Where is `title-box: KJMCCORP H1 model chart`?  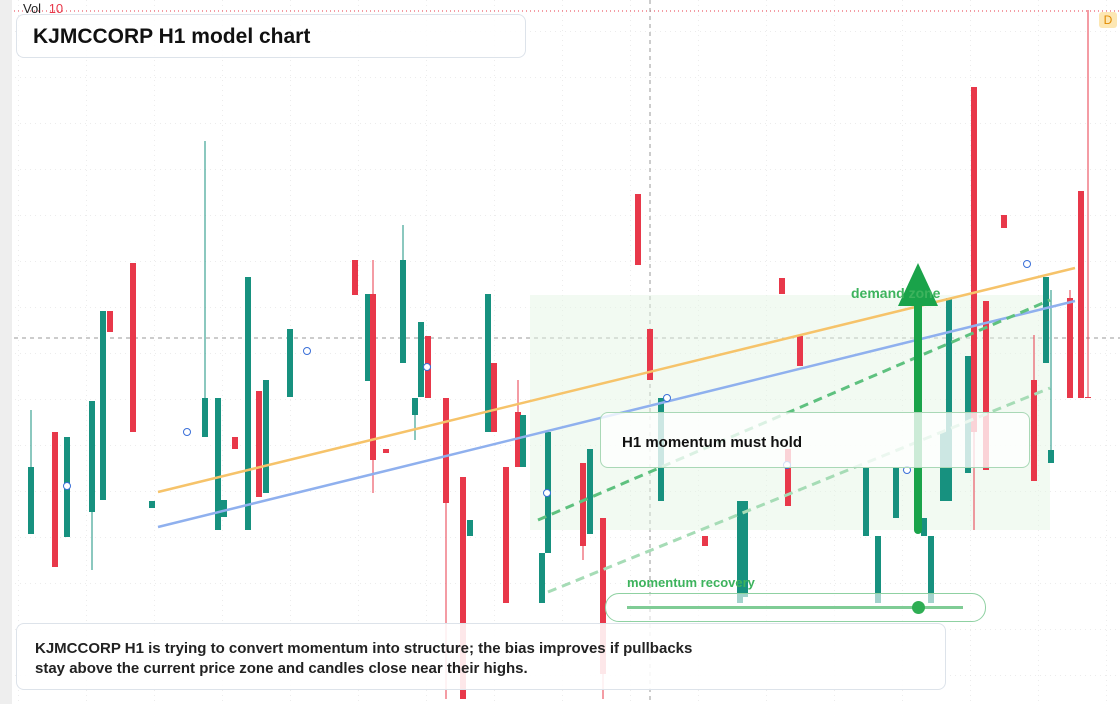
title-box: KJMCCORP H1 model chart is located at coordinates (271, 36).